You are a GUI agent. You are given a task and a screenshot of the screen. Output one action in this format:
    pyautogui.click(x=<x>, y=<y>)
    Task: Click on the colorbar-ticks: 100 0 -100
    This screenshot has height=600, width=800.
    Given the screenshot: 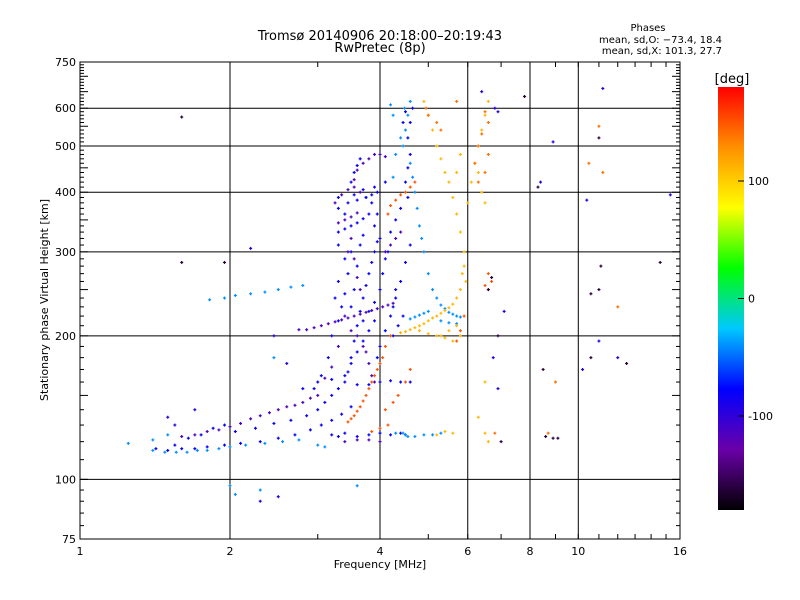 What is the action you would take?
    pyautogui.click(x=755, y=299)
    